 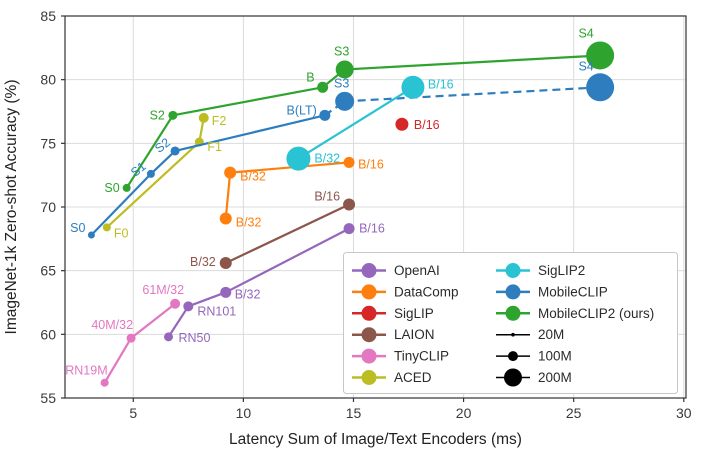 What do you see at coordinates (133, 413) in the screenshot?
I see `x-tick-label: 5` at bounding box center [133, 413].